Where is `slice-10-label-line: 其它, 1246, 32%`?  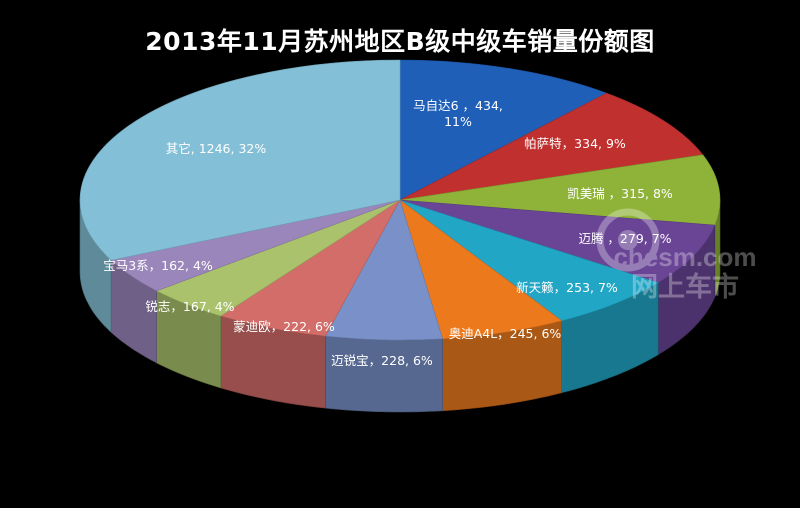
slice-10-label-line: 其它, 1246, 32% is located at coordinates (216, 148).